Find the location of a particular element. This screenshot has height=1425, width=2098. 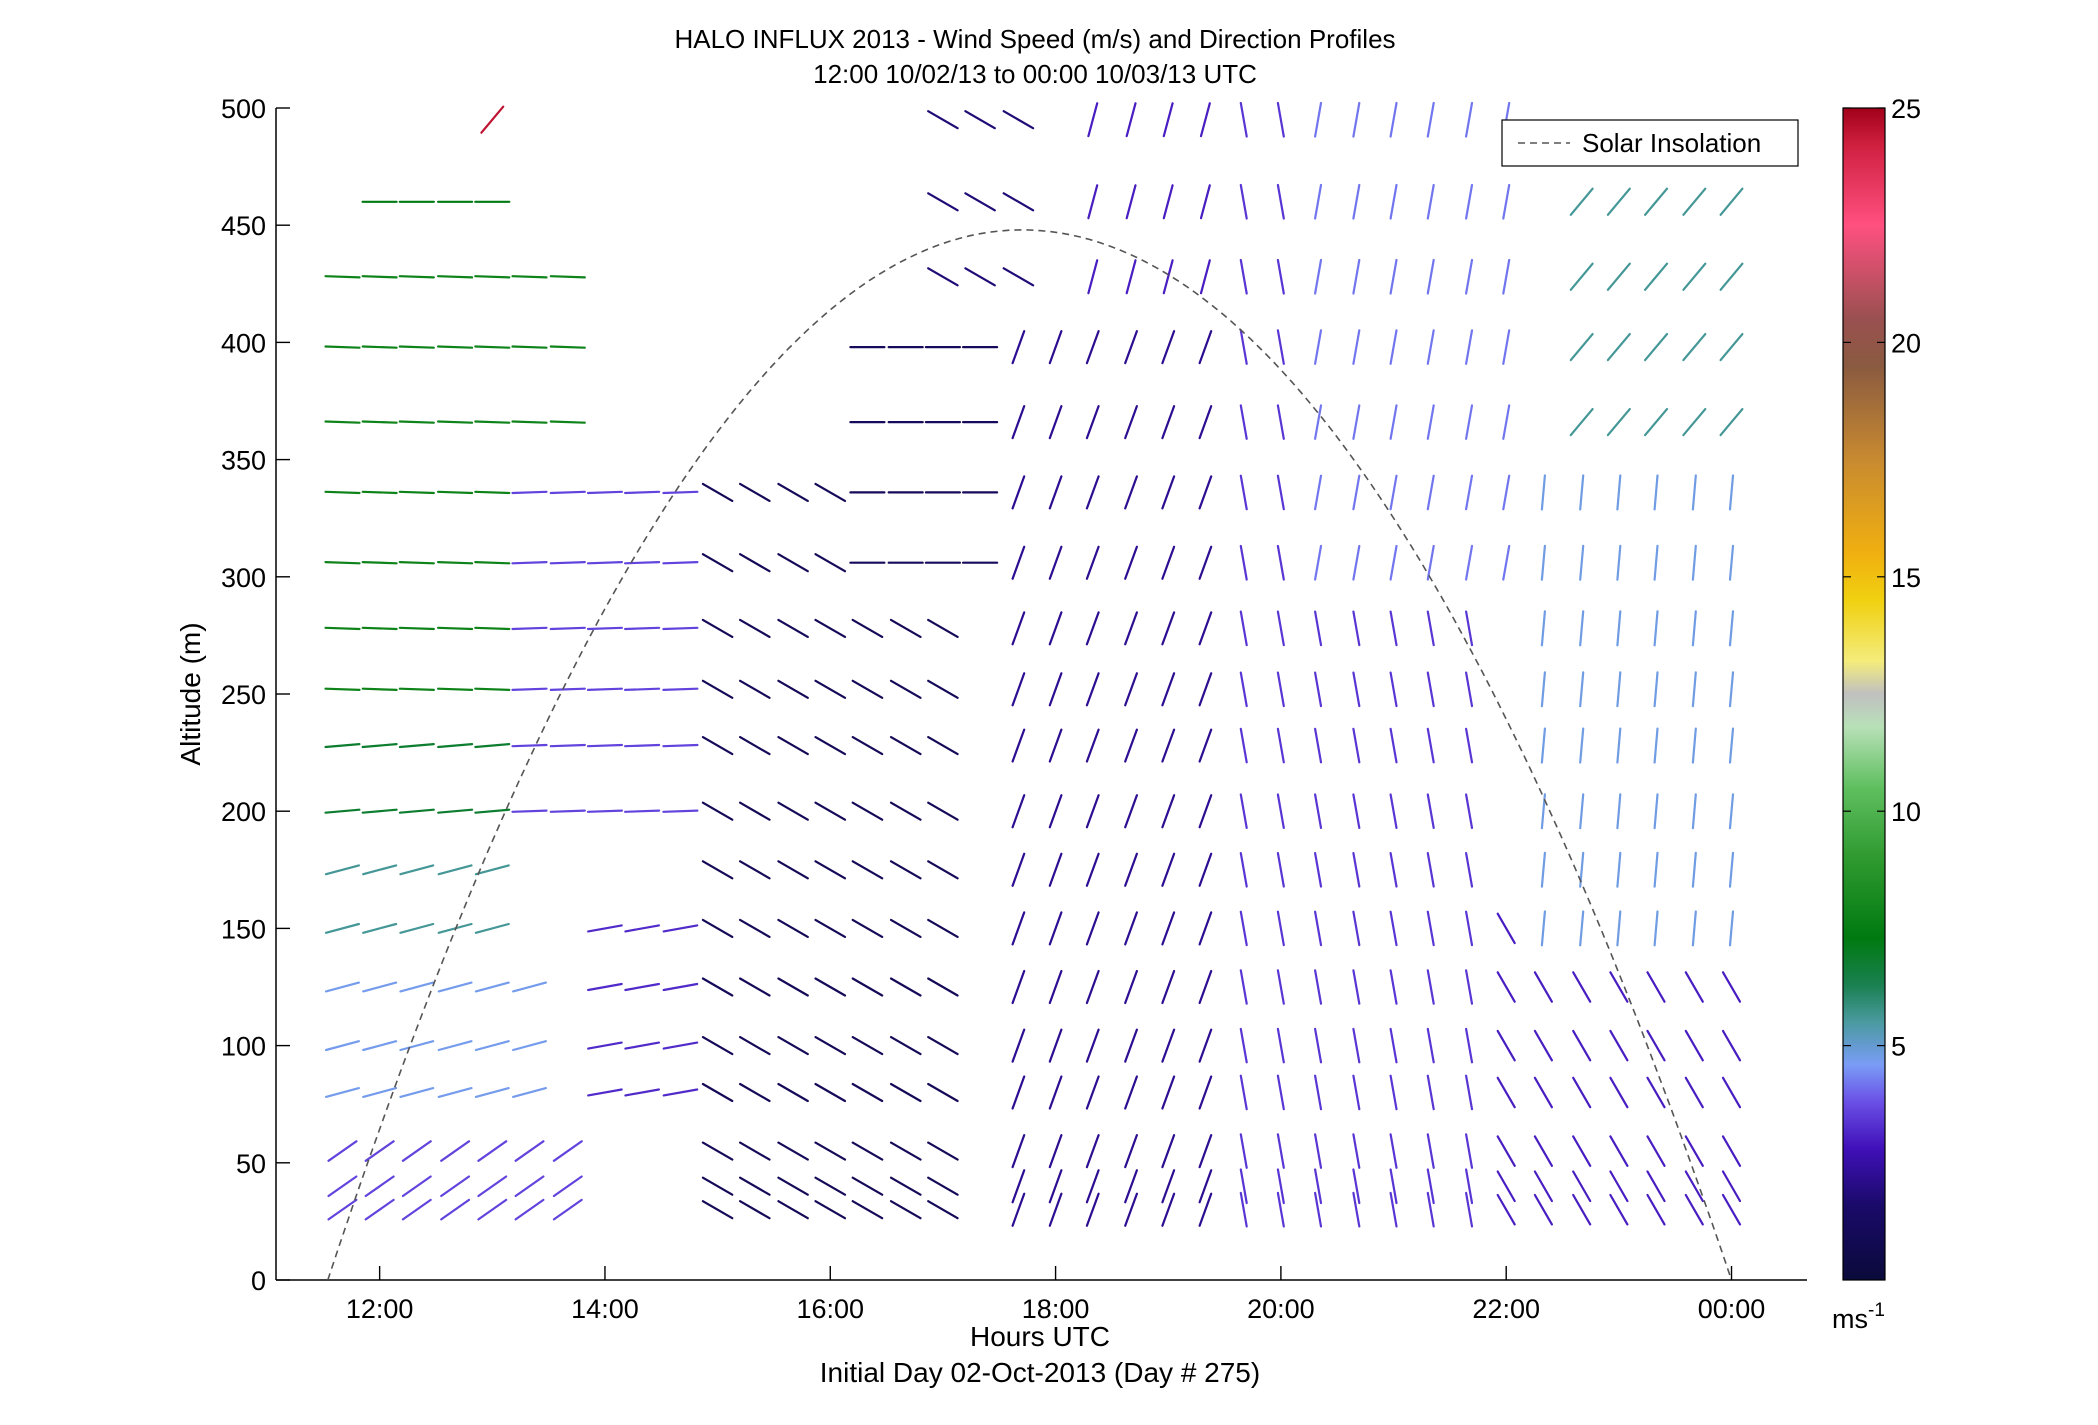

colorbar-tick-label: 15 is located at coordinates (1906, 578).